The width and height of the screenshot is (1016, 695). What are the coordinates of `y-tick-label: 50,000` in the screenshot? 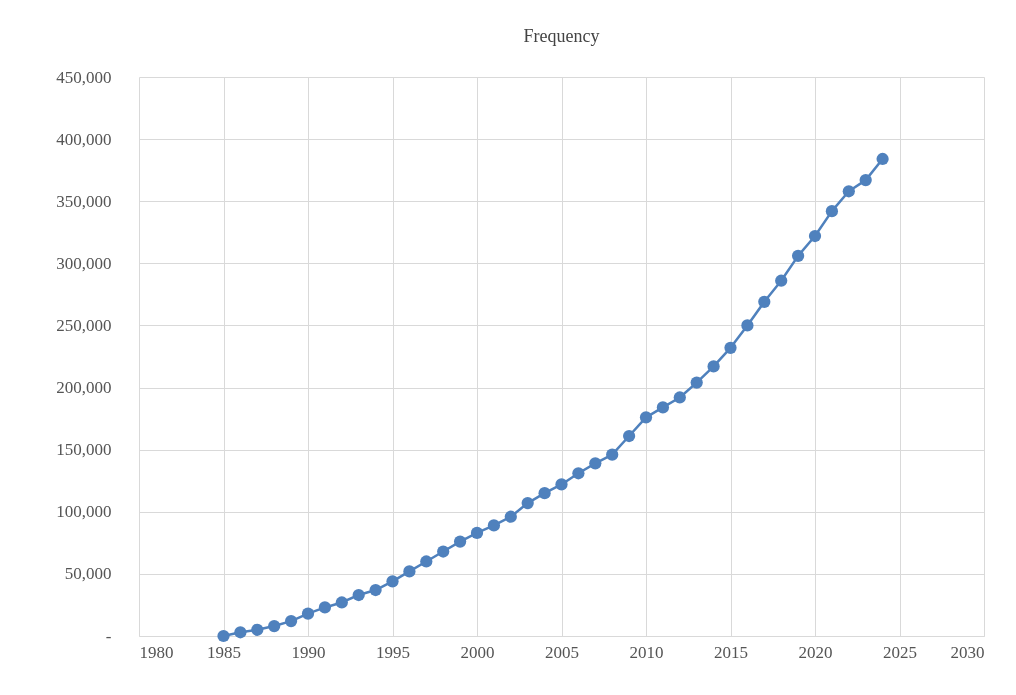 It's located at (88, 574).